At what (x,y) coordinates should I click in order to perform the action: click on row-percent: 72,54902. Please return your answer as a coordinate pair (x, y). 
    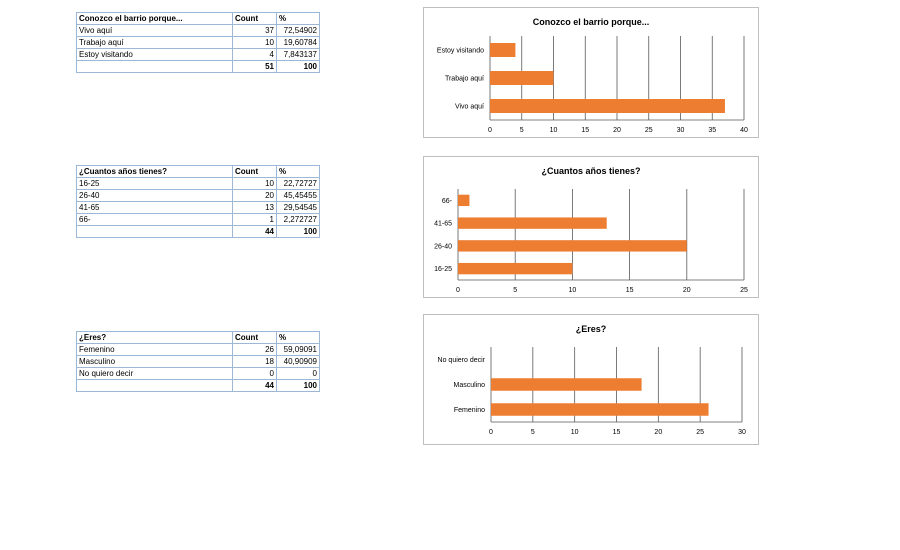
    Looking at the image, I should click on (298, 30).